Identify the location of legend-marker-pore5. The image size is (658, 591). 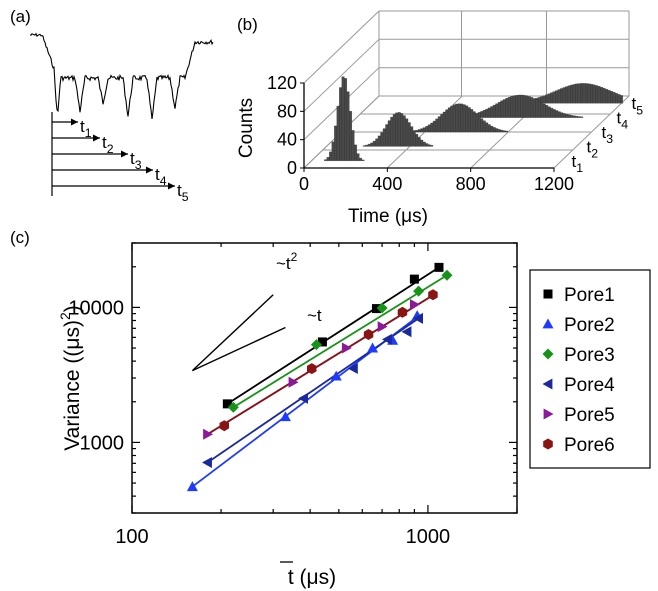
(548, 414).